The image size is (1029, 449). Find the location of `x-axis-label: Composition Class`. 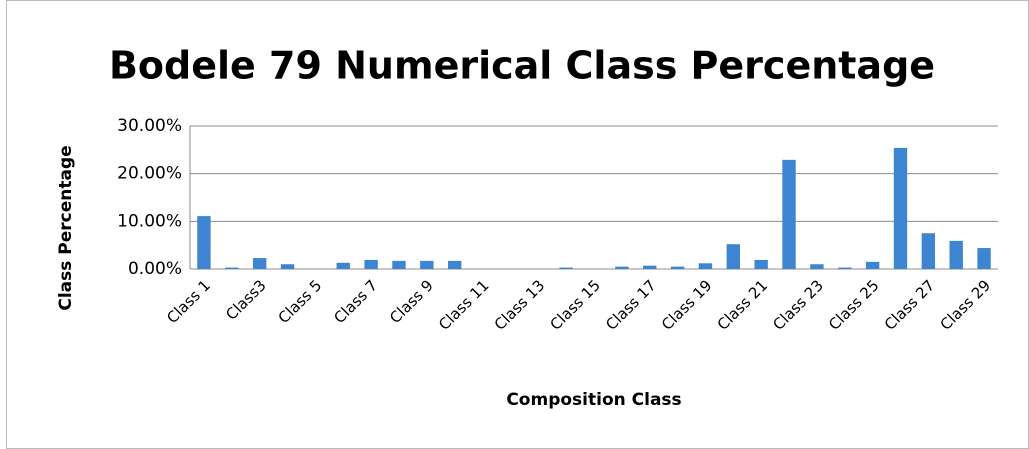

x-axis-label: Composition Class is located at coordinates (593, 400).